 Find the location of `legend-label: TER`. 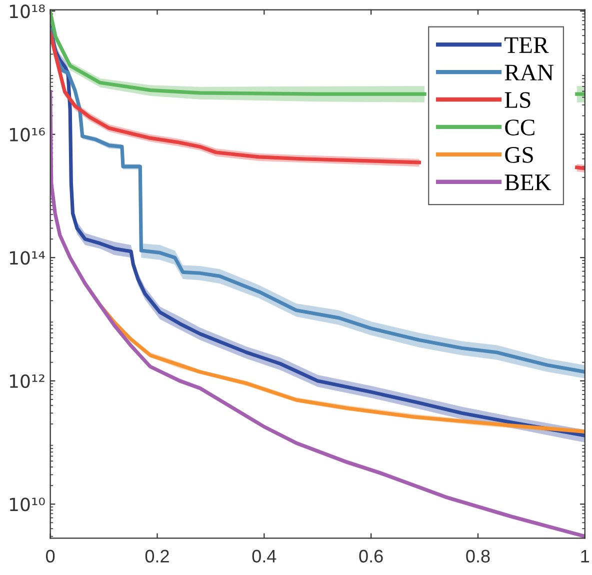

legend-label: TER is located at coordinates (526, 45).